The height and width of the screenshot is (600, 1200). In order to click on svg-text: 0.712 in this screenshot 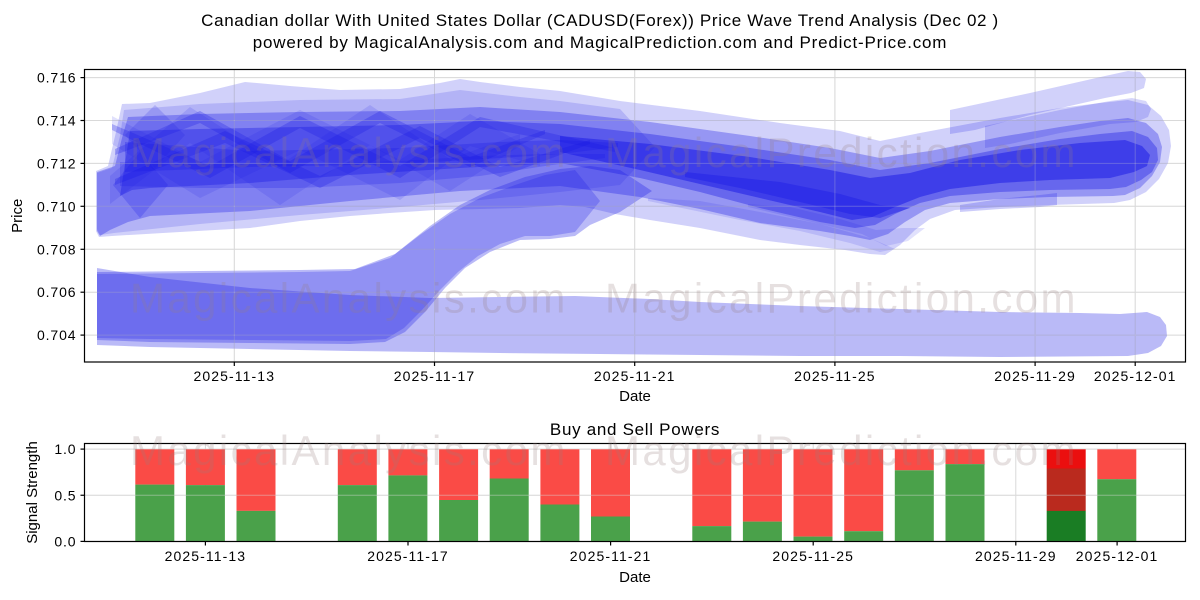, I will do `click(57, 163)`.